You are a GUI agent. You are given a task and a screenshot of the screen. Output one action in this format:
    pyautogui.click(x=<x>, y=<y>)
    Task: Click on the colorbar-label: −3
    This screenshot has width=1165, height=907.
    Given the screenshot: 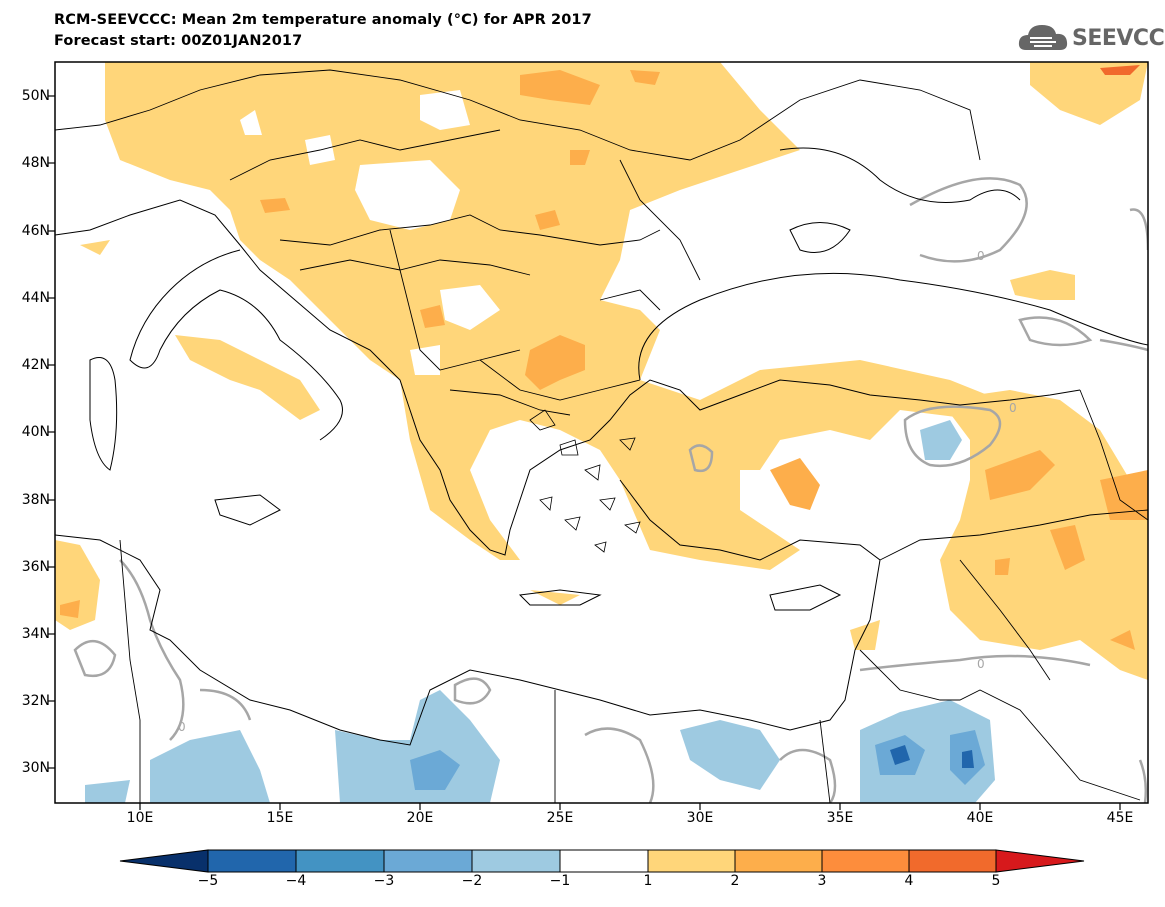 What is the action you would take?
    pyautogui.click(x=384, y=881)
    